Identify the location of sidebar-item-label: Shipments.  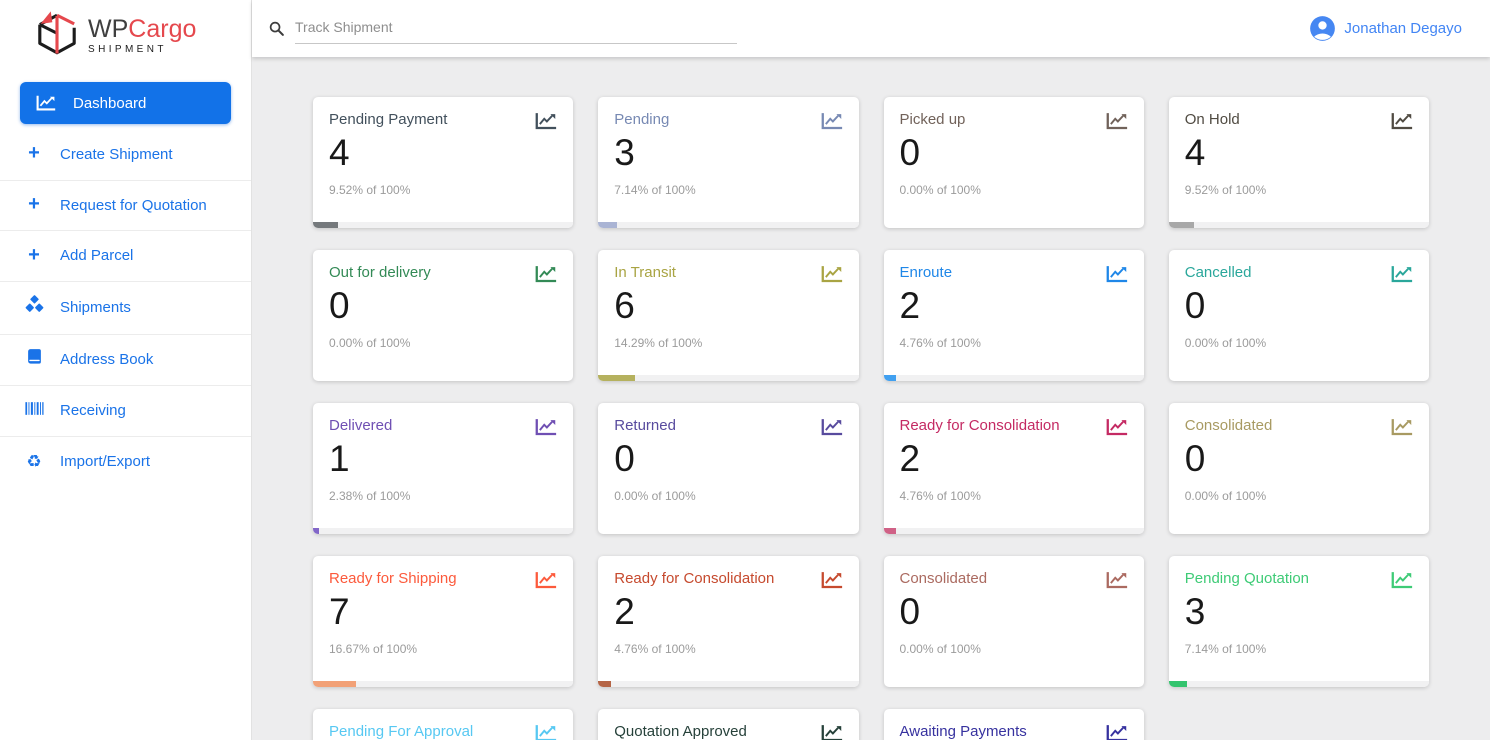
(95, 308).